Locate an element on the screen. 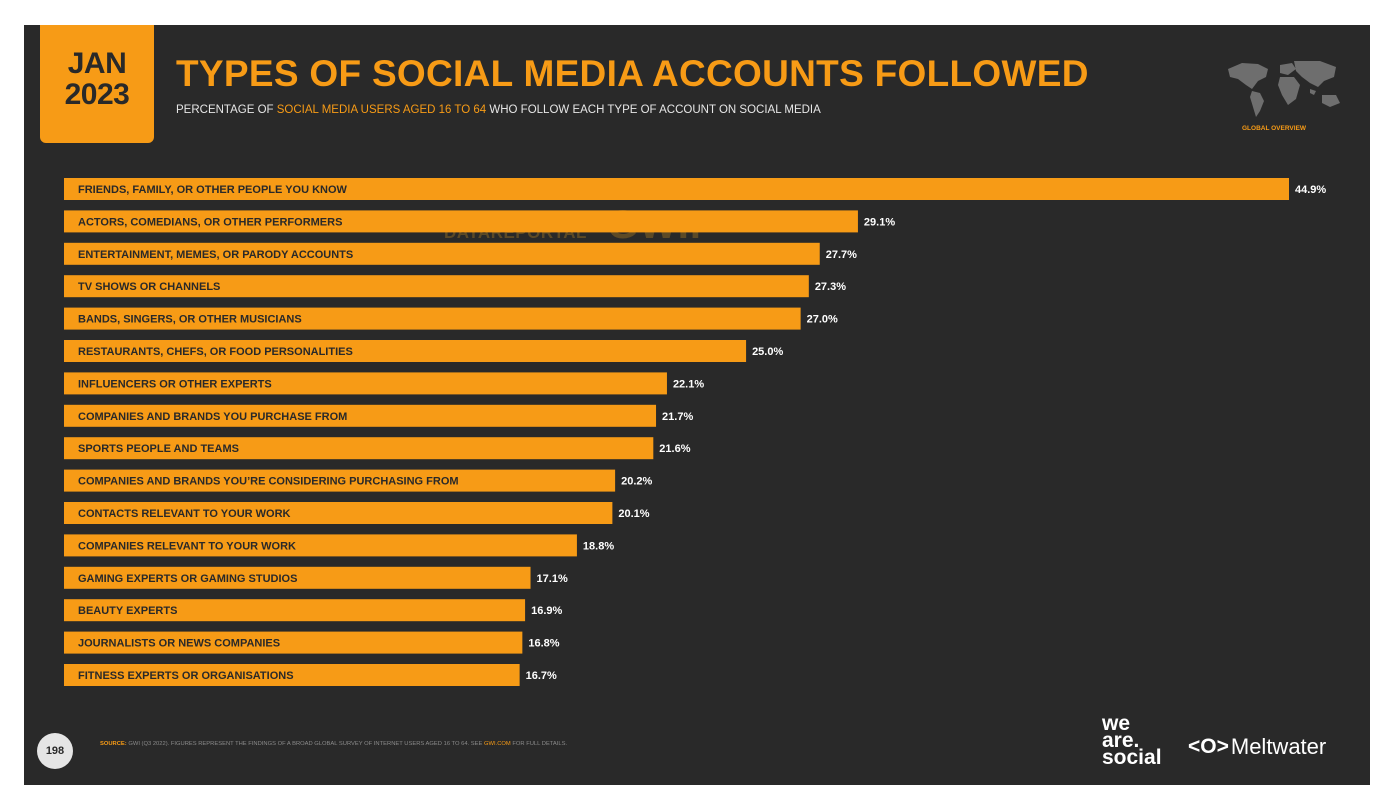 The height and width of the screenshot is (812, 1392). date-month: JAN is located at coordinates (97, 63).